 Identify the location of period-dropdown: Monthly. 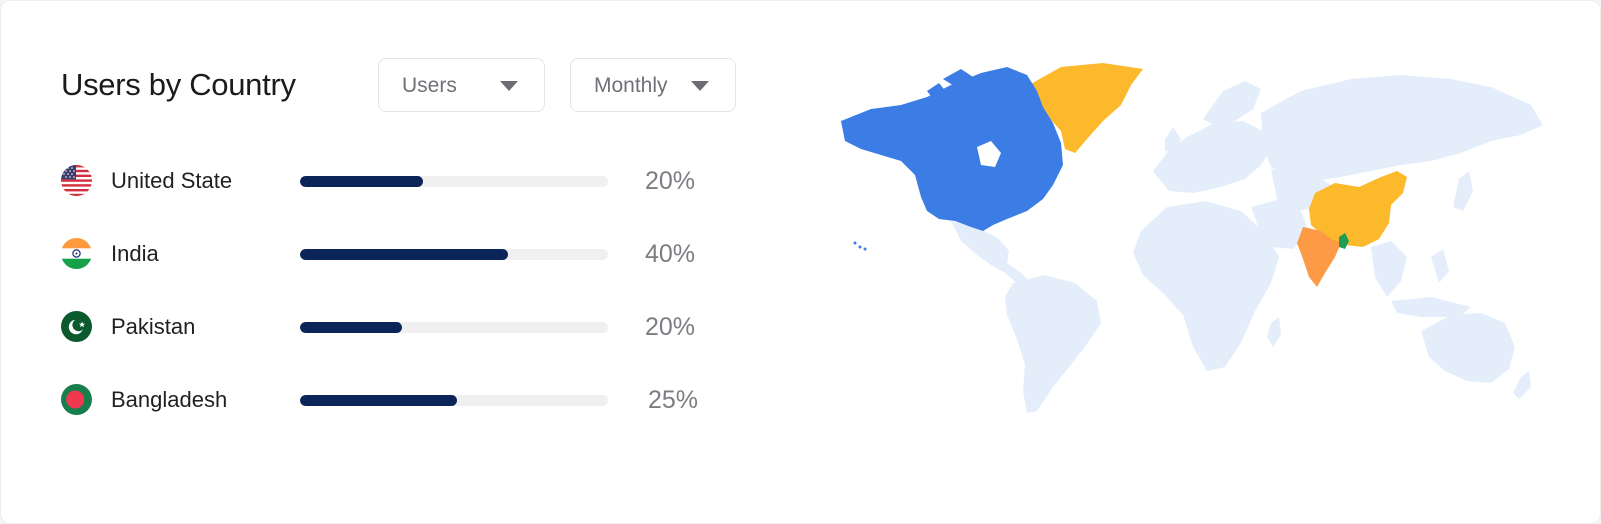
(653, 85).